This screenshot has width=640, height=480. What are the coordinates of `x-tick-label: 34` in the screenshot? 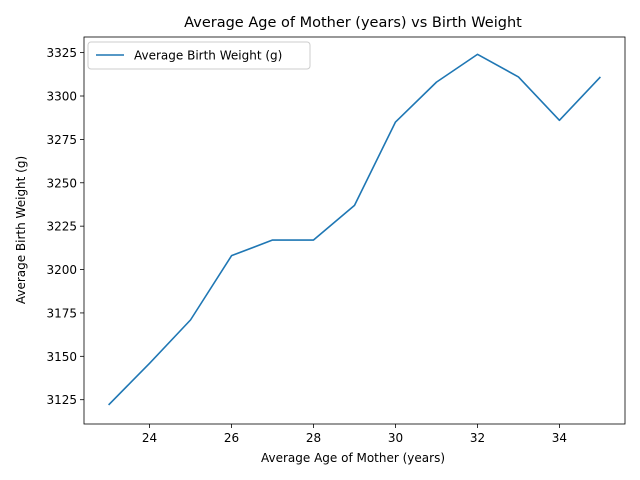 It's located at (559, 438).